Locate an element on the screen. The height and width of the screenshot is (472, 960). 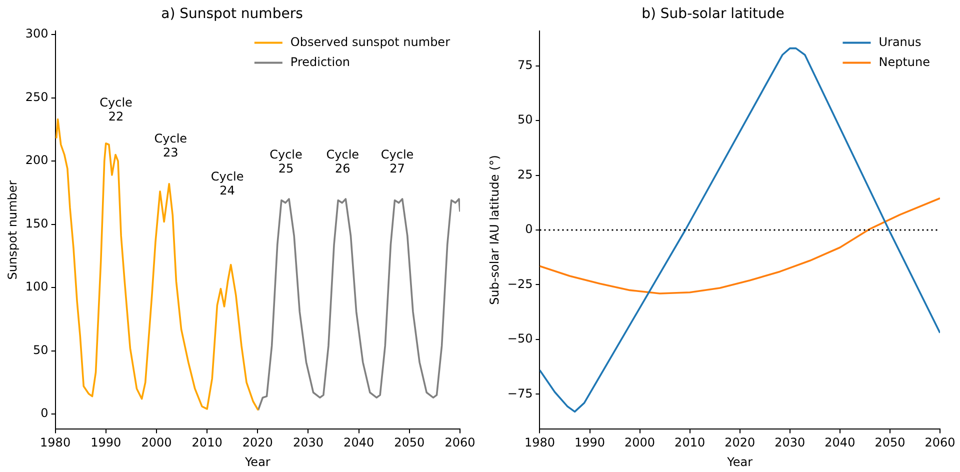
y-tick-label: 250 is located at coordinates (36, 97).